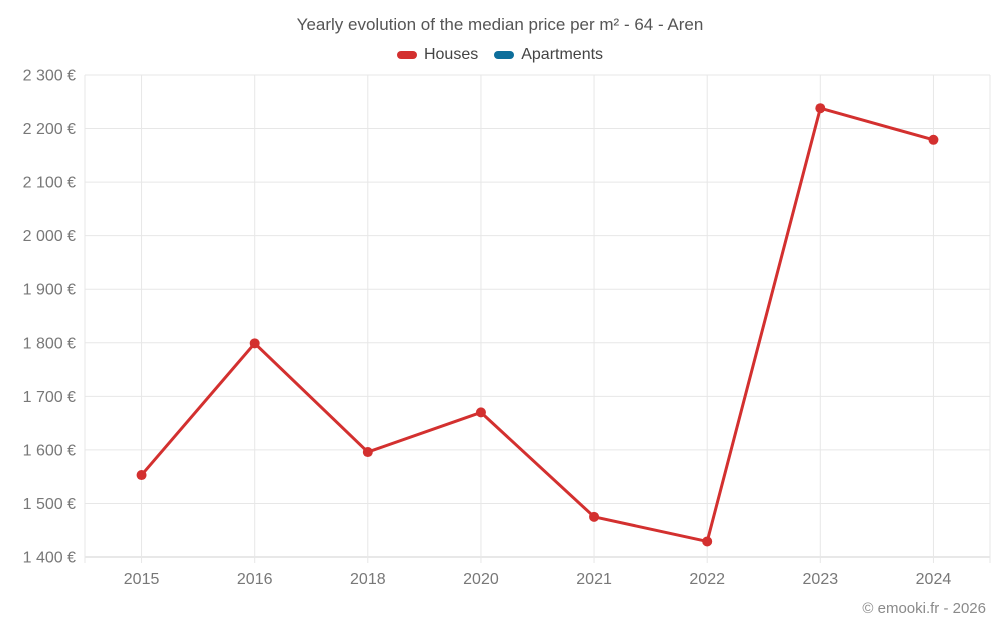 This screenshot has height=625, width=1000. Describe the element at coordinates (49, 290) in the screenshot. I see `y-axis-tick-label: 1 900 €` at that location.